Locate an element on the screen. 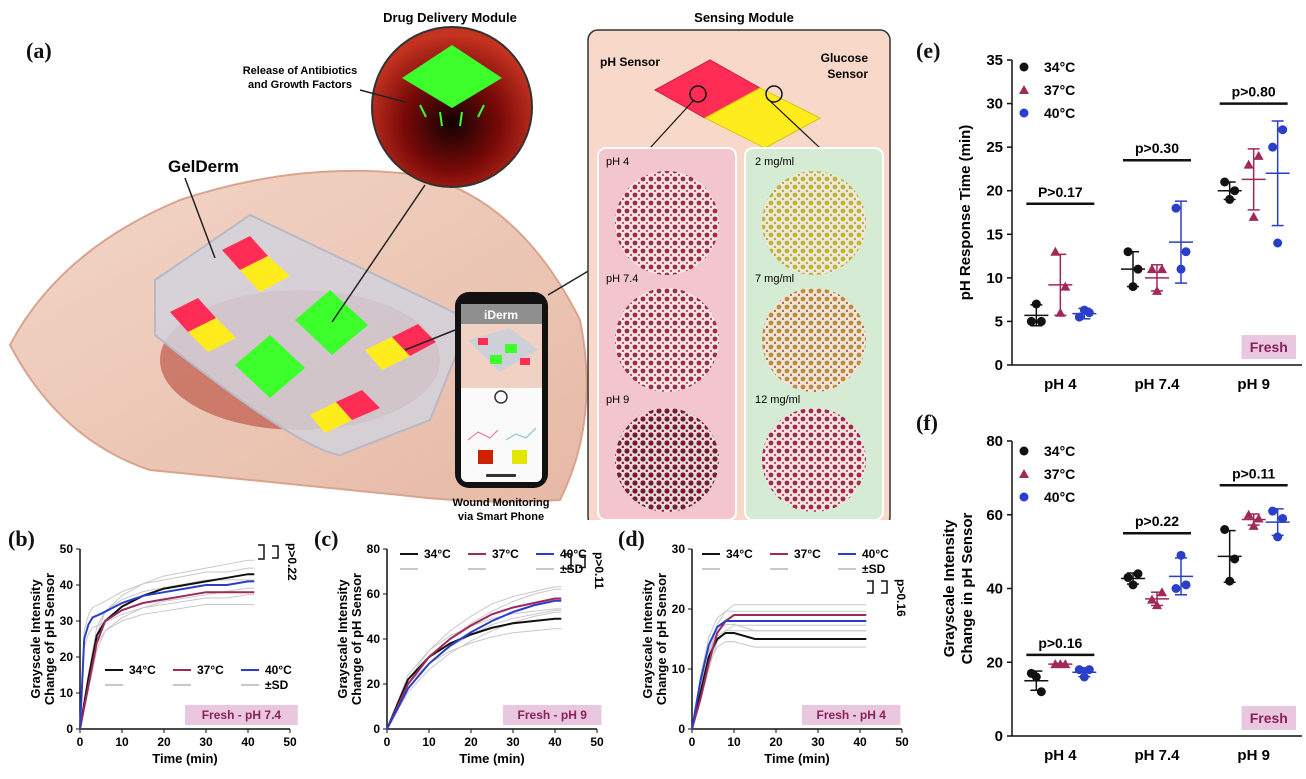 This screenshot has height=779, width=1306. drug-module-title: Drug Delivery Module is located at coordinates (450, 17).